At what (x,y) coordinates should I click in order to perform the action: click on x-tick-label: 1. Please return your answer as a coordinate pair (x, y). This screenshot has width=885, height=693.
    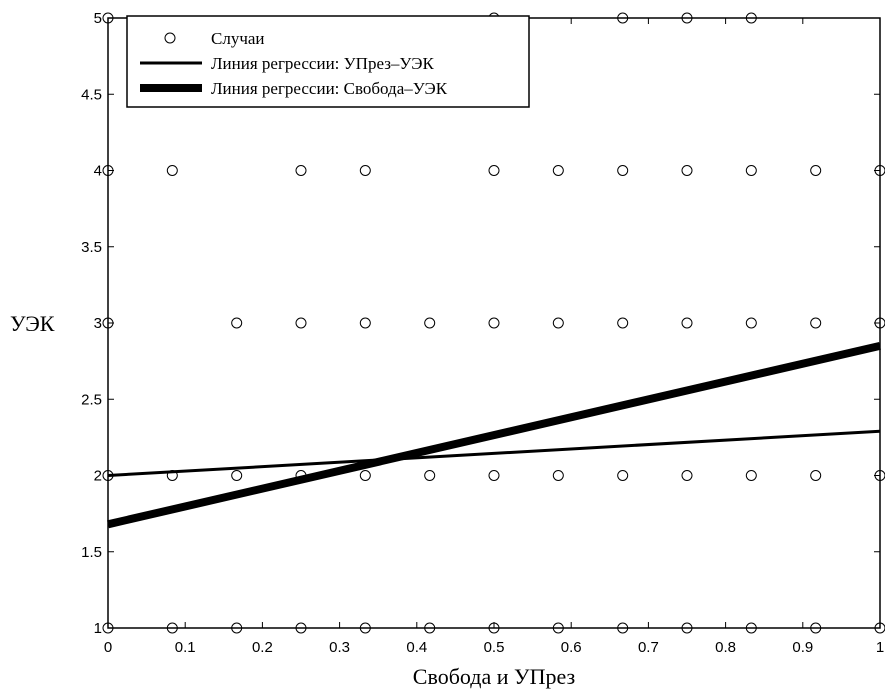
    Looking at the image, I should click on (880, 647).